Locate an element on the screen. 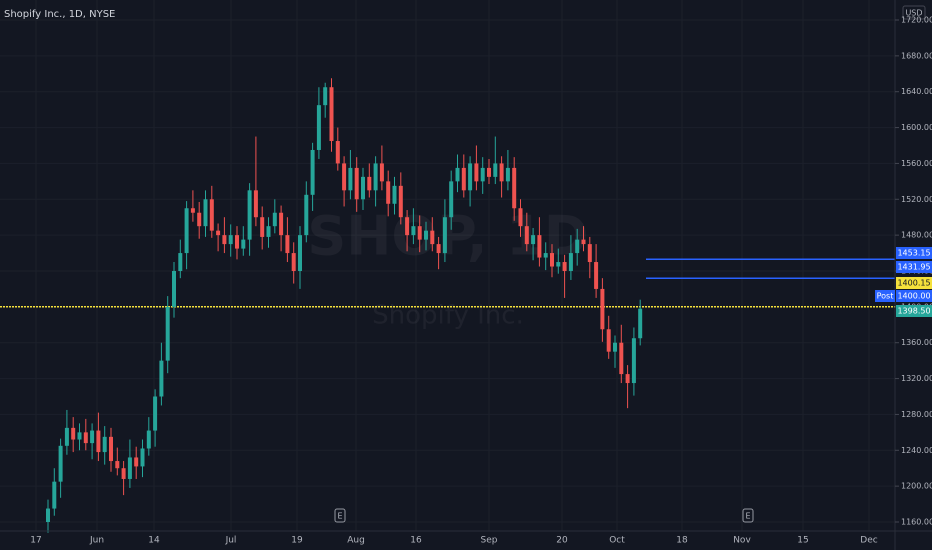 This screenshot has height=550, width=932. x-tick-label: 18 is located at coordinates (682, 541).